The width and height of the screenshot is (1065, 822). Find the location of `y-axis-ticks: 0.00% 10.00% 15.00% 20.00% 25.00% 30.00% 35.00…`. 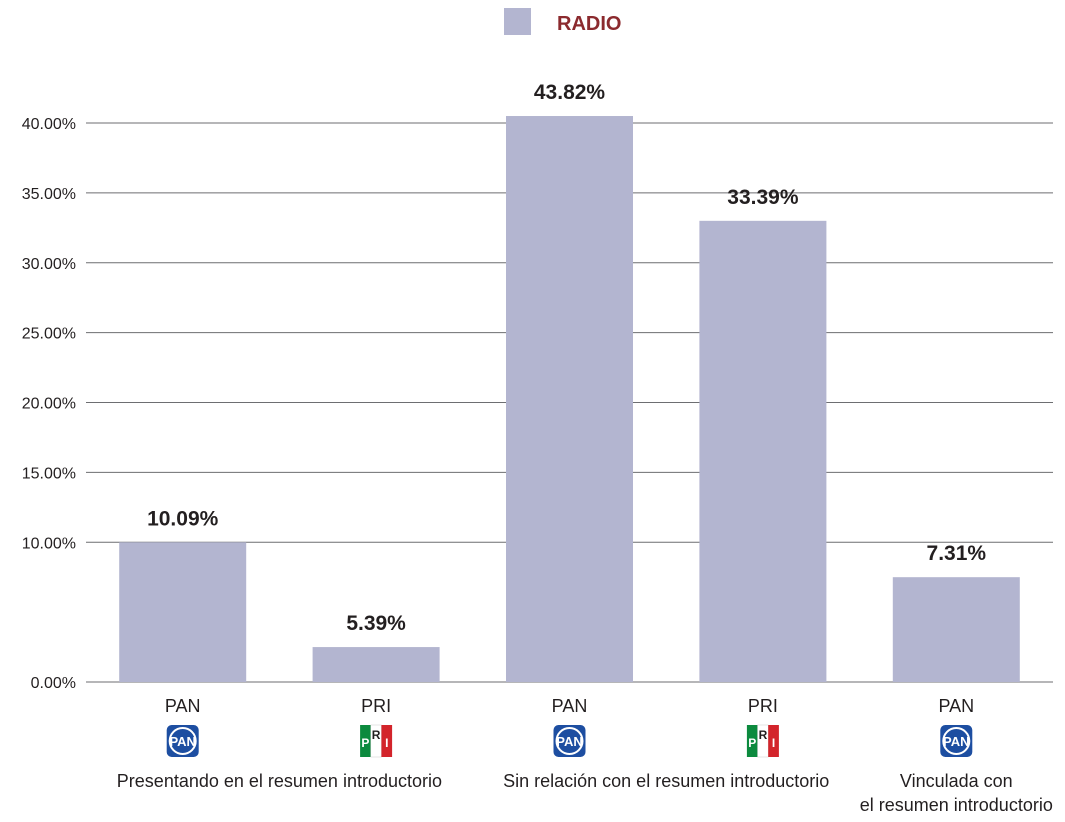

y-axis-ticks: 0.00% 10.00% 15.00% 20.00% 25.00% 30.00% 35.00… is located at coordinates (49, 404).